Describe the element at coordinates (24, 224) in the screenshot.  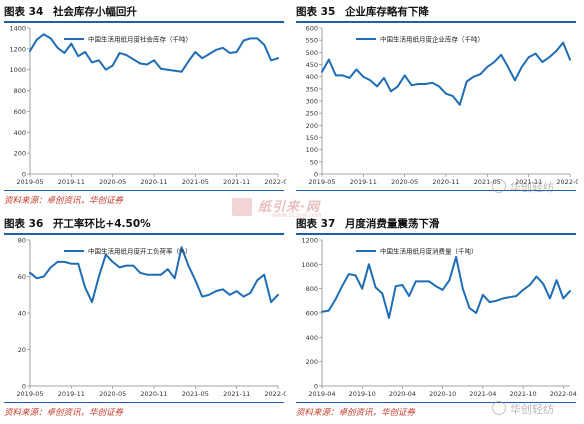
I see `figure-number: 图表 36` at that location.